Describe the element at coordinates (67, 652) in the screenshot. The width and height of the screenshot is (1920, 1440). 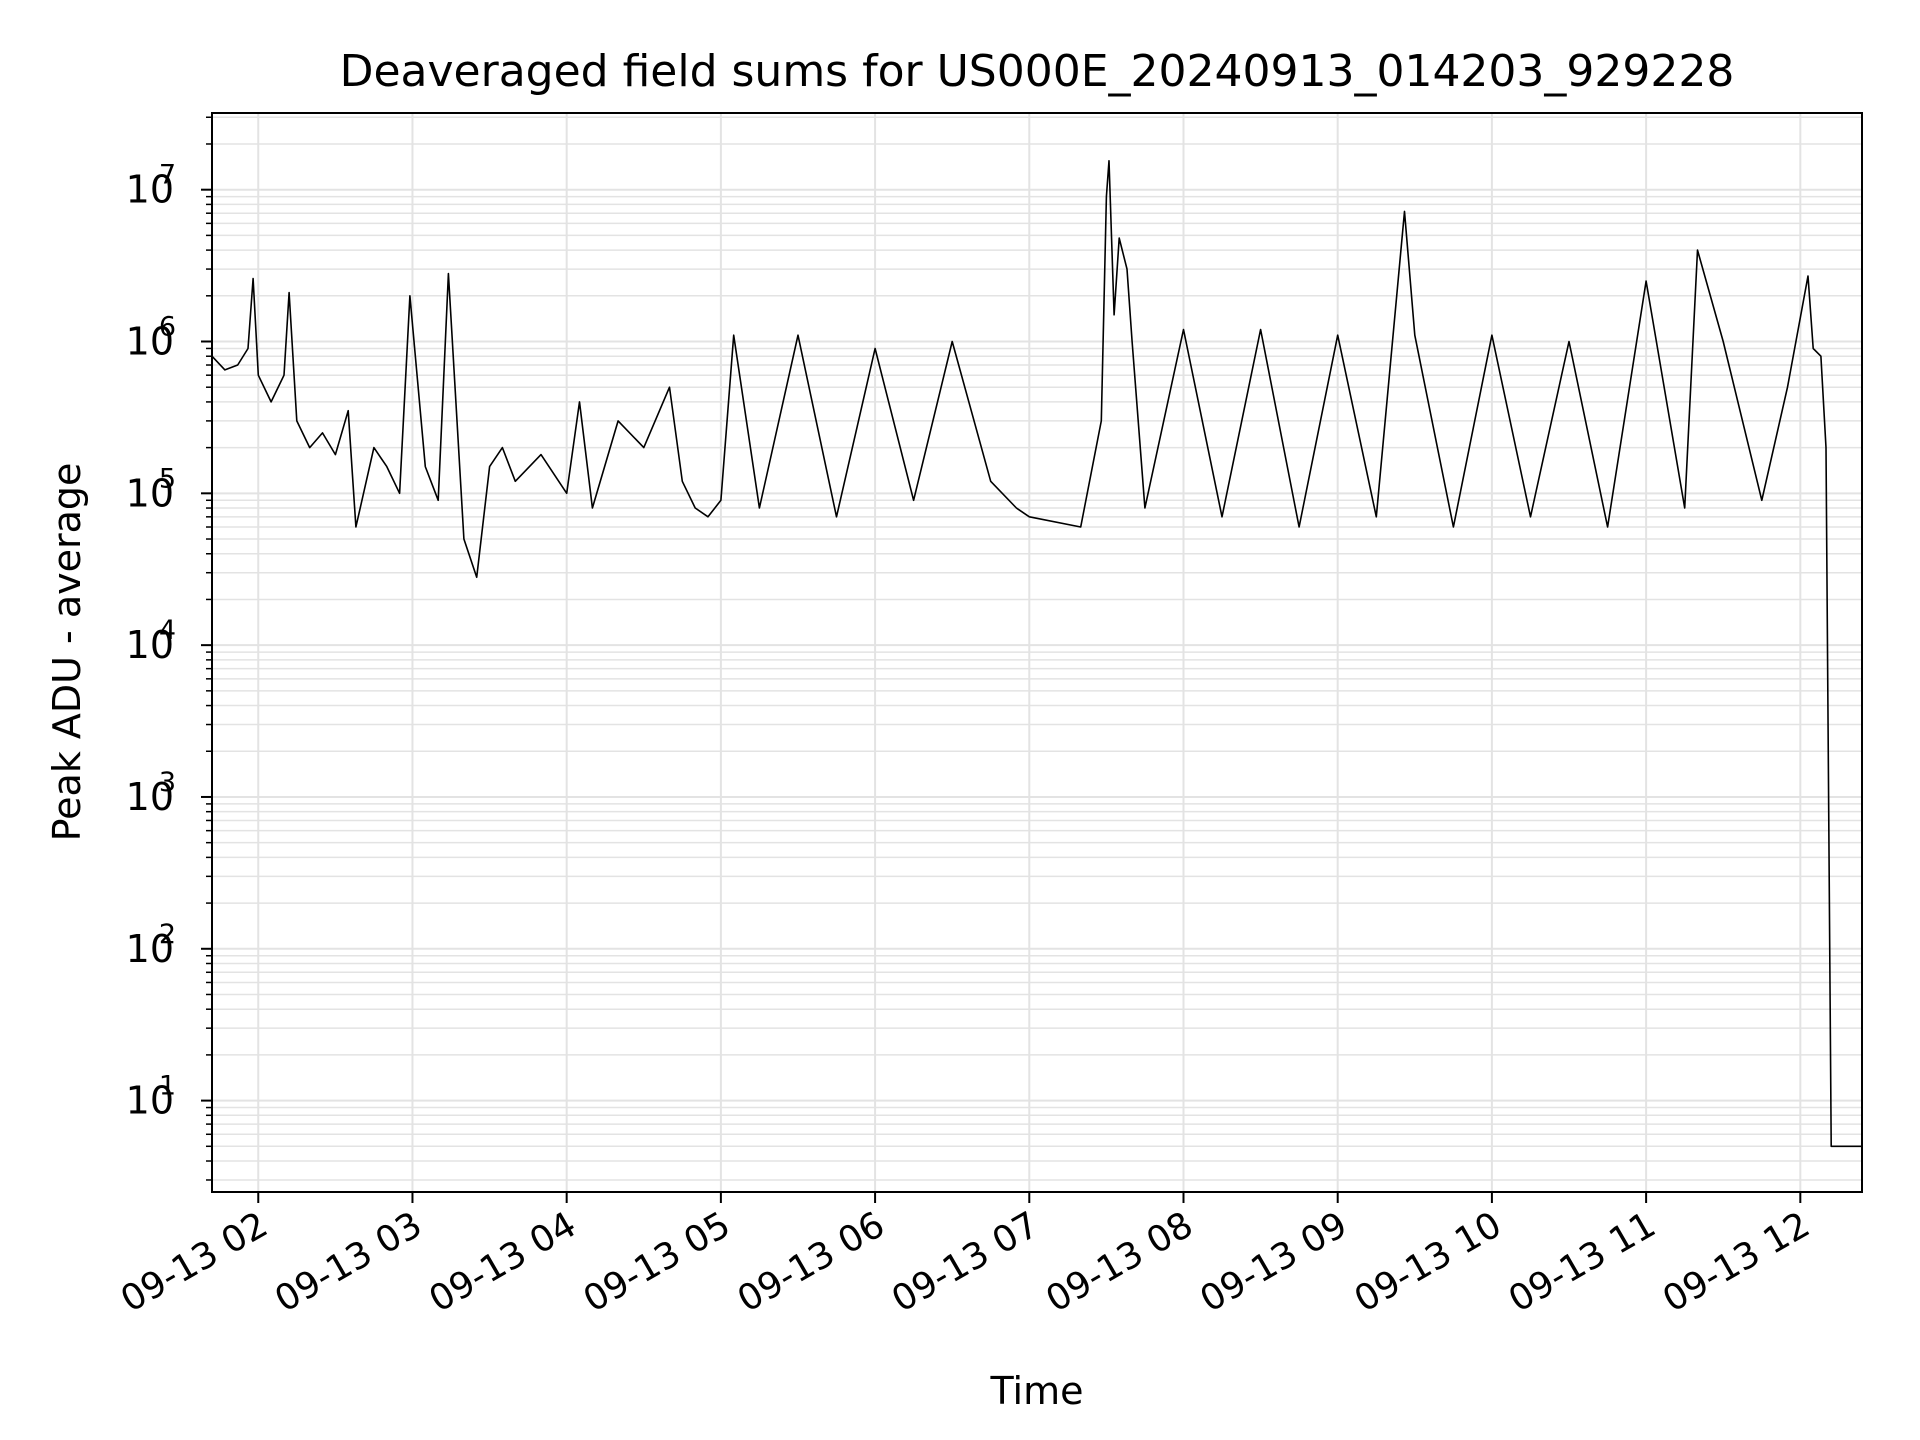
I see `y-axis-label: Peak ADU - average` at that location.